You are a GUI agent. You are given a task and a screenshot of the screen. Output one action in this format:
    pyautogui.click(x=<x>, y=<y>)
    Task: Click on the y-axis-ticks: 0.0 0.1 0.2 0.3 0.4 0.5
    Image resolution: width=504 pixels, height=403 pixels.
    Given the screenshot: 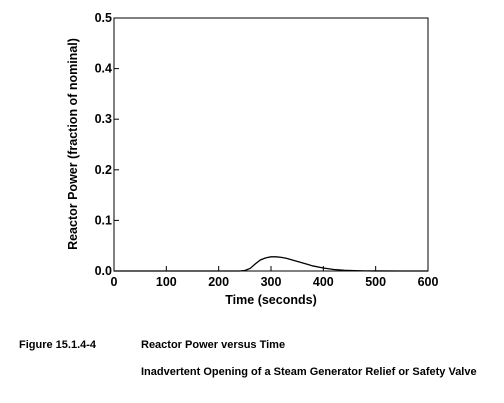 What is the action you would take?
    pyautogui.click(x=107, y=144)
    